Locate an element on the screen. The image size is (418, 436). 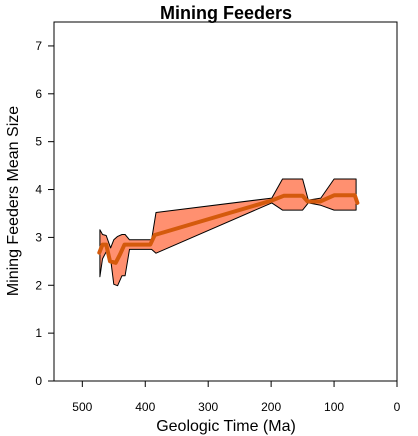
x-tick-label: 300 is located at coordinates (208, 407).